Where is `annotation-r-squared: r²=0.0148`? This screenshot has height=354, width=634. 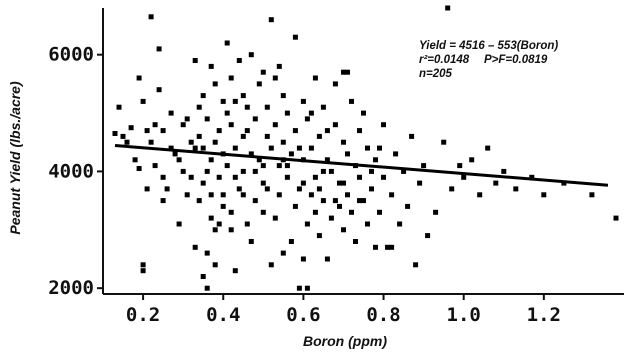 annotation-r-squared: r²=0.0148 is located at coordinates (444, 60).